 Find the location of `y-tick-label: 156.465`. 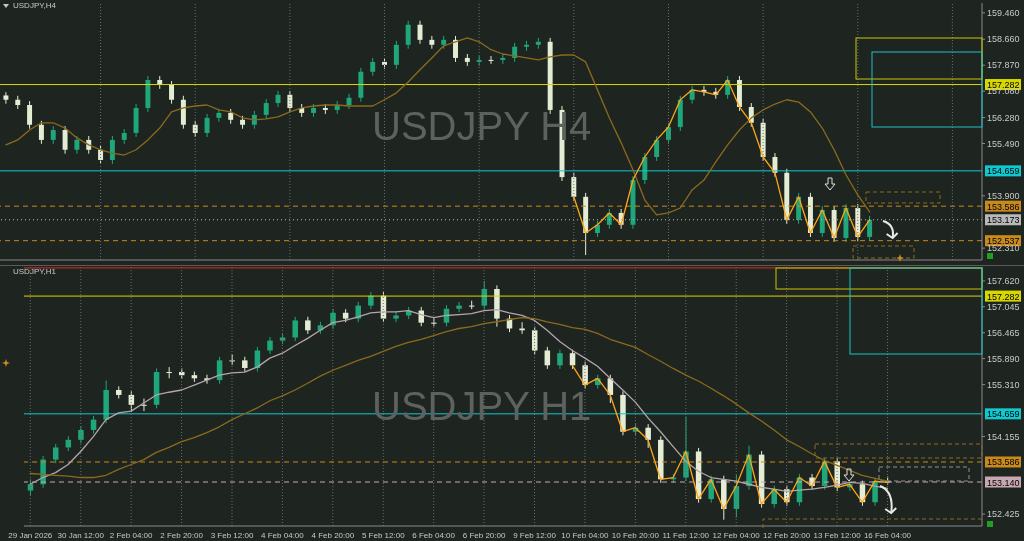

y-tick-label: 156.465 is located at coordinates (1003, 332).